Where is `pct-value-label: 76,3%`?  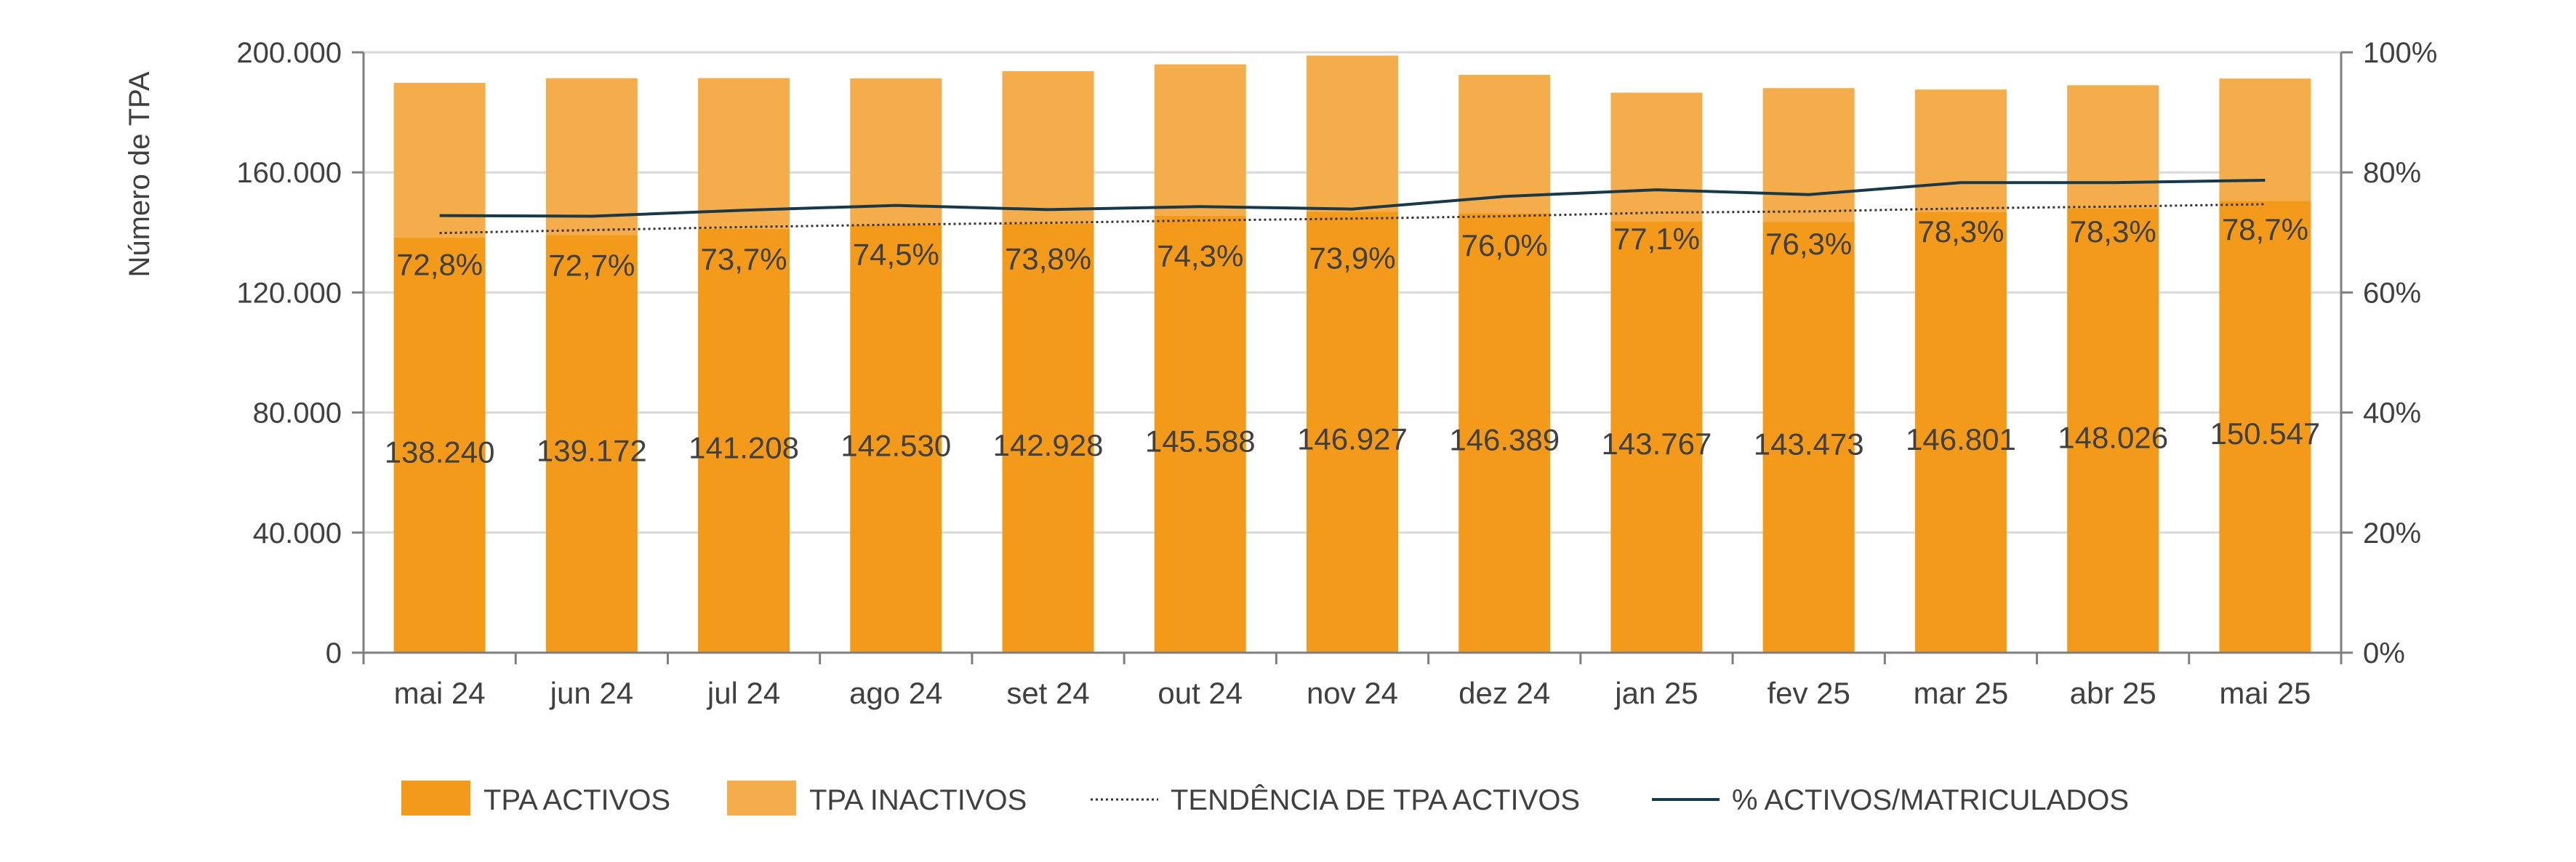
pct-value-label: 76,3% is located at coordinates (1808, 244).